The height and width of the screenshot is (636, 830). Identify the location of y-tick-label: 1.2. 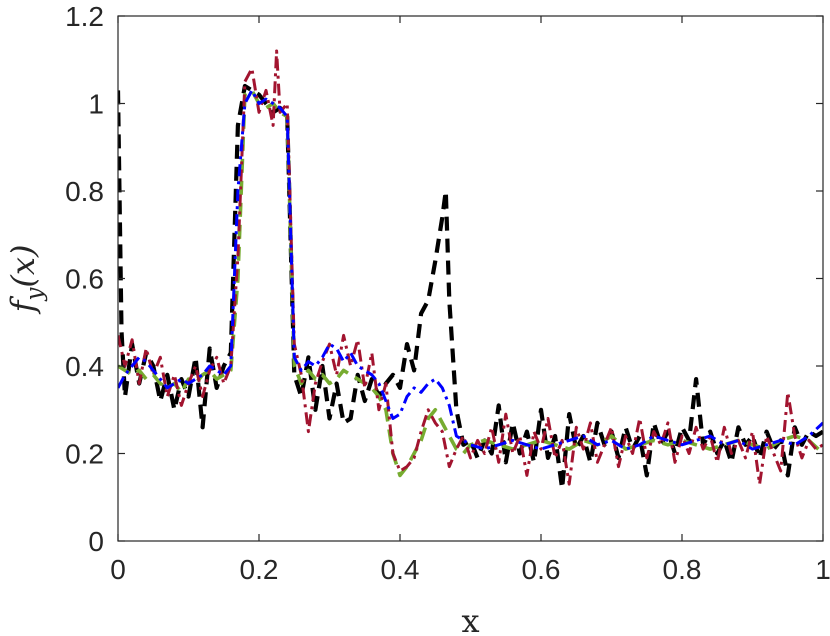
(84, 16).